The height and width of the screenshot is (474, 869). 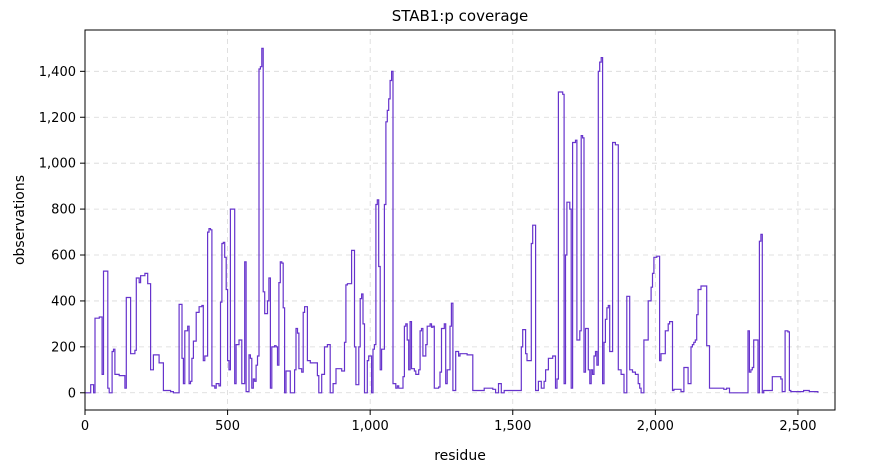 What do you see at coordinates (62, 233) in the screenshot?
I see `y-axis: 0 200 400 600 800 1,000 1,200 1,400` at bounding box center [62, 233].